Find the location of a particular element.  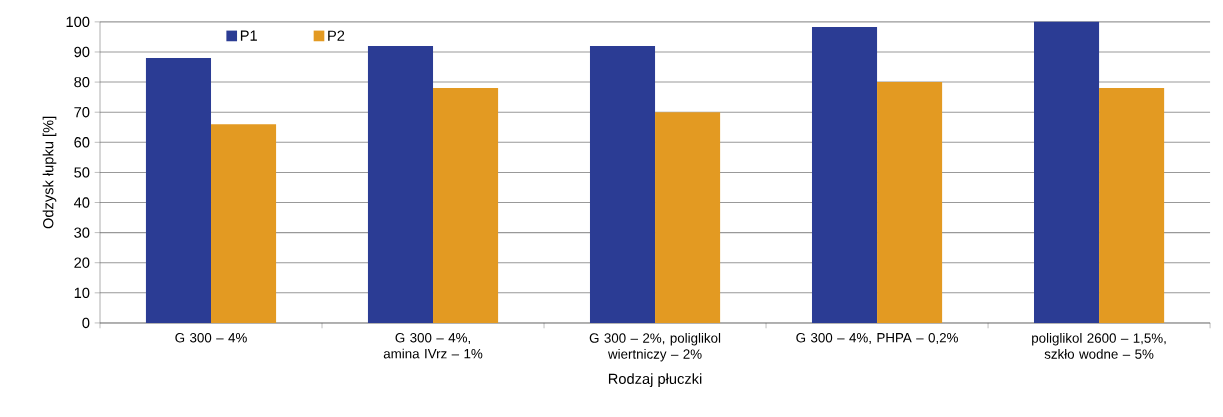

x-axis-title: Rodzaj płuczki is located at coordinates (655, 380).